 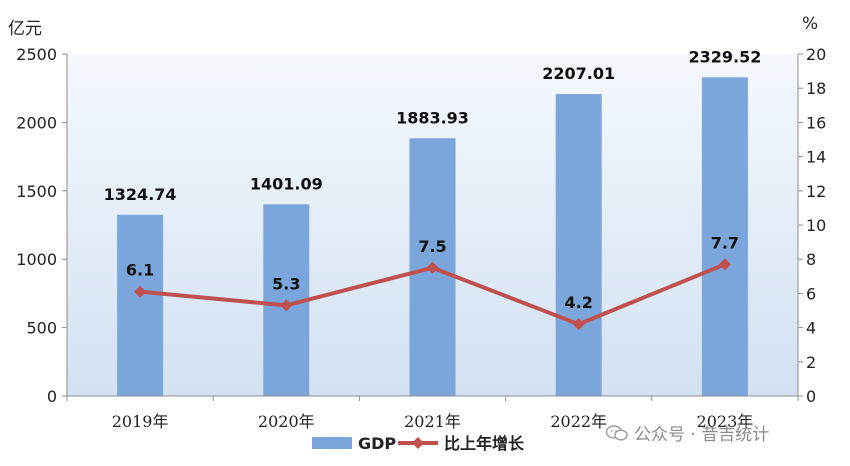 I want to click on growth-value-label: 7.5, so click(x=432, y=246).